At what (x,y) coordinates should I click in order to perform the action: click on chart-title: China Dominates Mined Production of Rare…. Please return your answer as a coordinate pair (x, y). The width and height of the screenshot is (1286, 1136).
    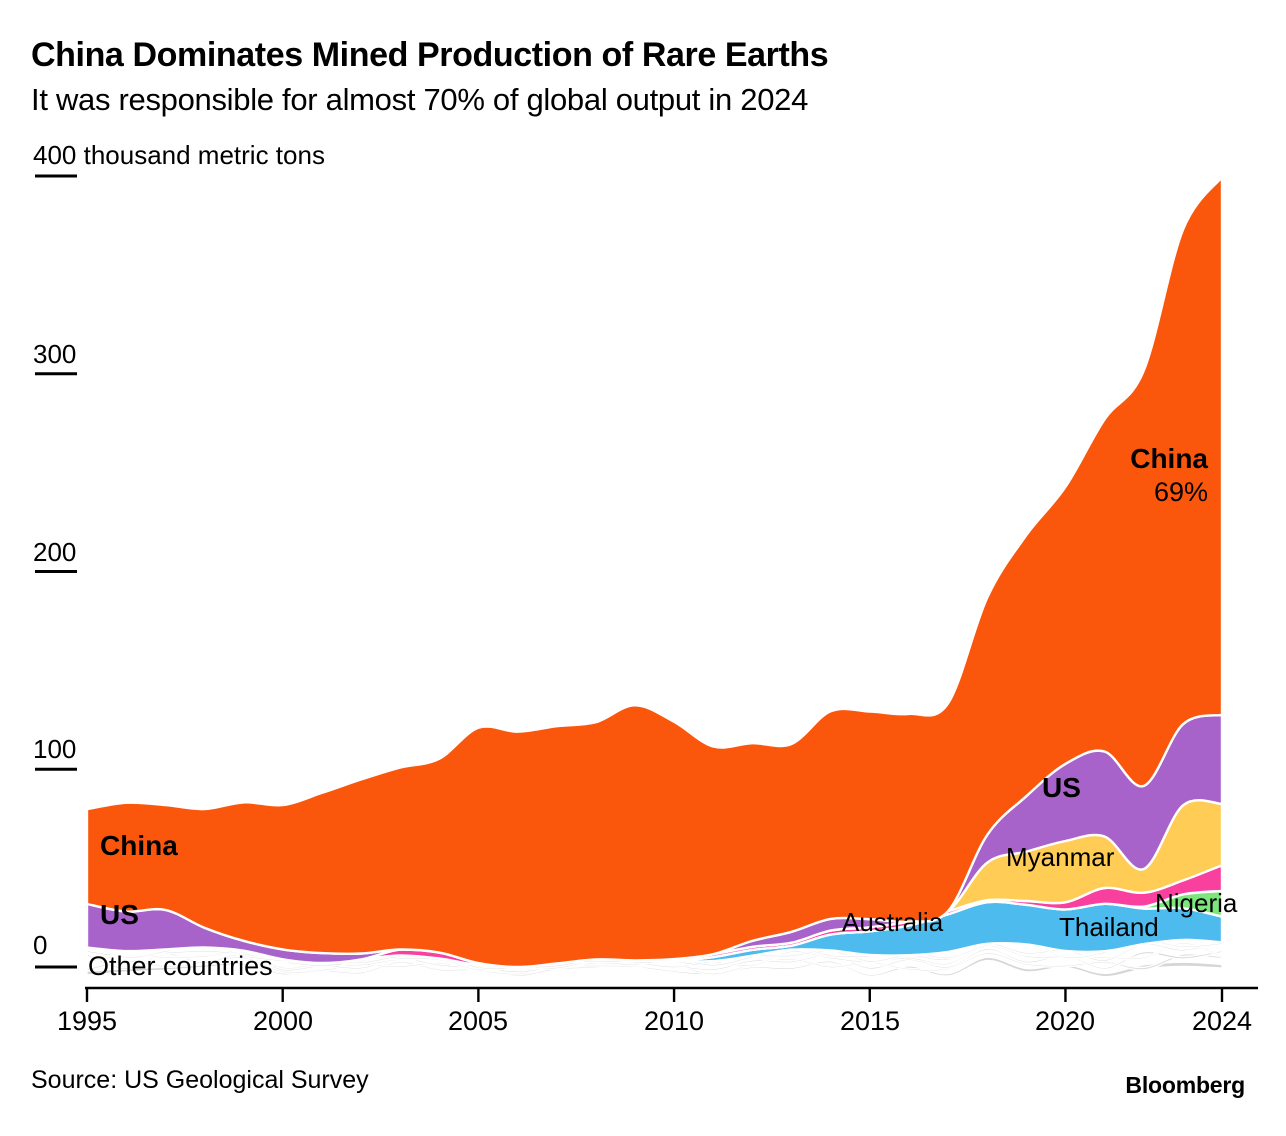
    Looking at the image, I should click on (430, 55).